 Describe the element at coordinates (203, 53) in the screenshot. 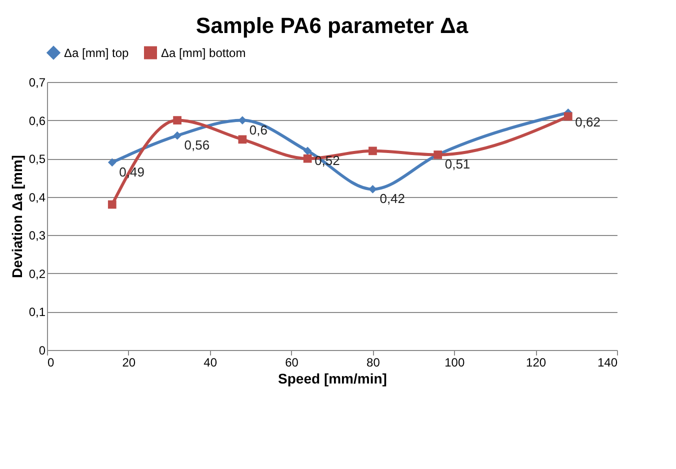

I see `legend-label: Δa [mm] bottom` at that location.